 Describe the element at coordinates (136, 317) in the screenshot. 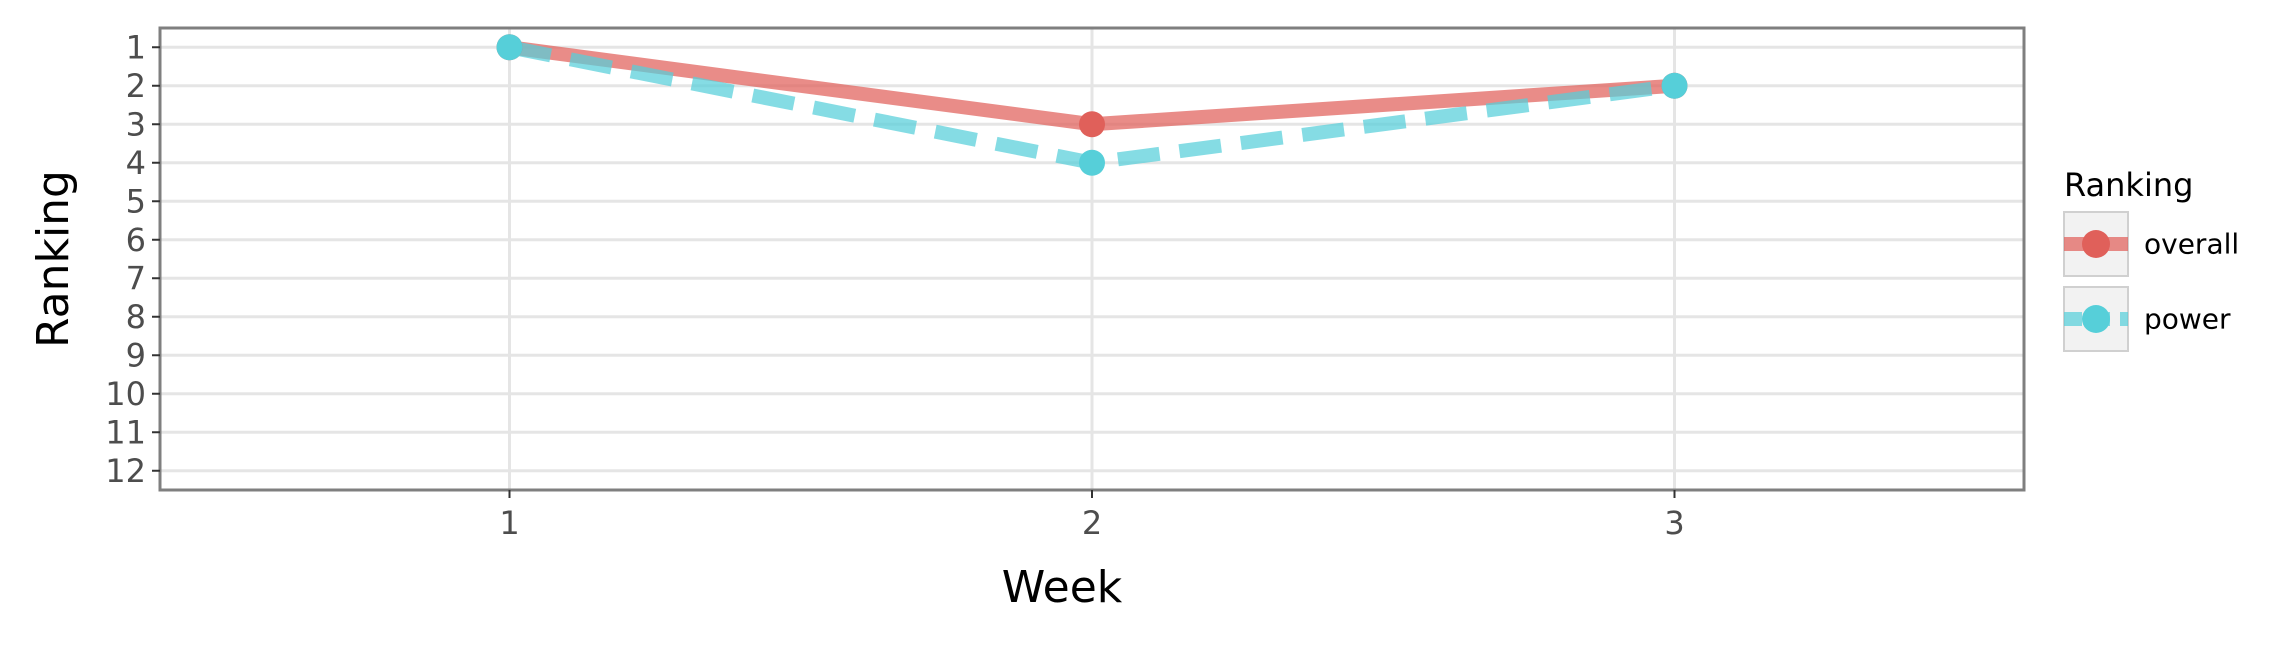

I see `y-tick-label: 8` at that location.